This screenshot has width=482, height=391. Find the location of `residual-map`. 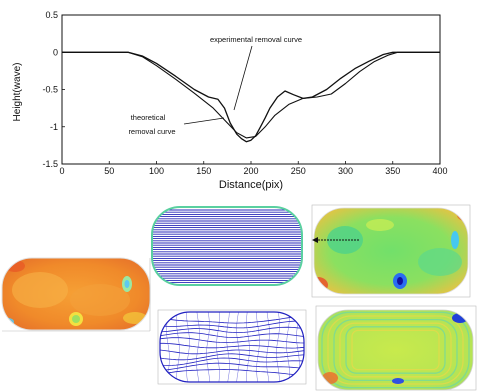

residual-map is located at coordinates (396, 348).